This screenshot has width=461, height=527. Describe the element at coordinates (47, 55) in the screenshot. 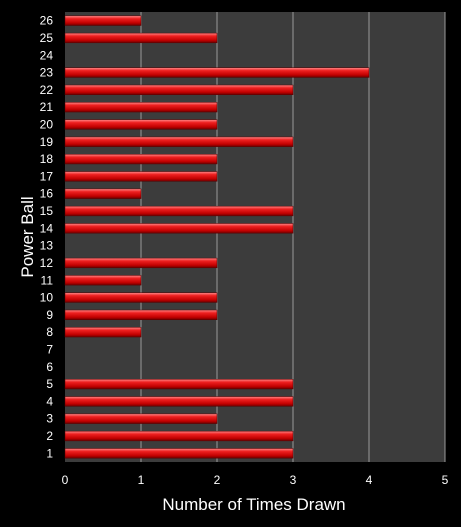

I see `y-tick-label: 24` at that location.